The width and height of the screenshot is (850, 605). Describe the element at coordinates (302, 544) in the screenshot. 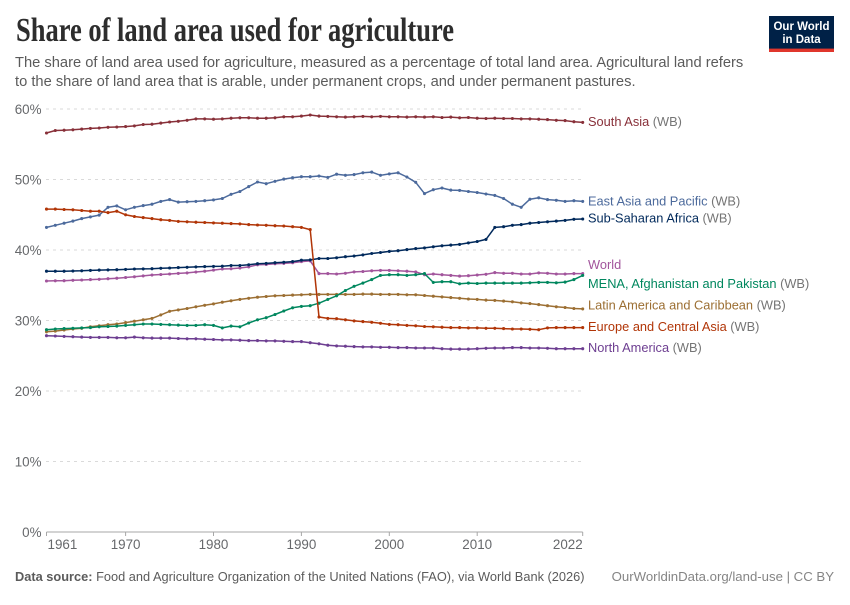

I see `svg-text: 1990` at that location.